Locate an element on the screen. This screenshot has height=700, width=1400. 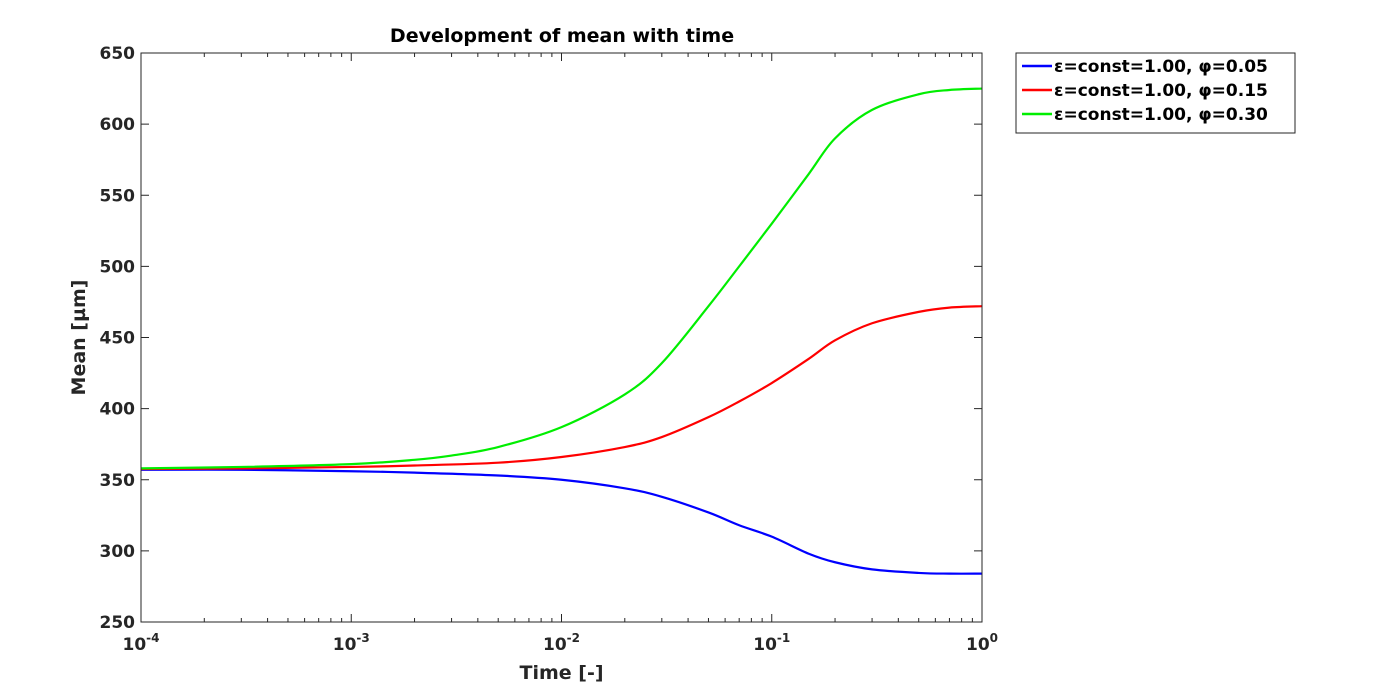
legend-label-1: ε=const=1.00, φ=0.05 is located at coordinates (1161, 67).